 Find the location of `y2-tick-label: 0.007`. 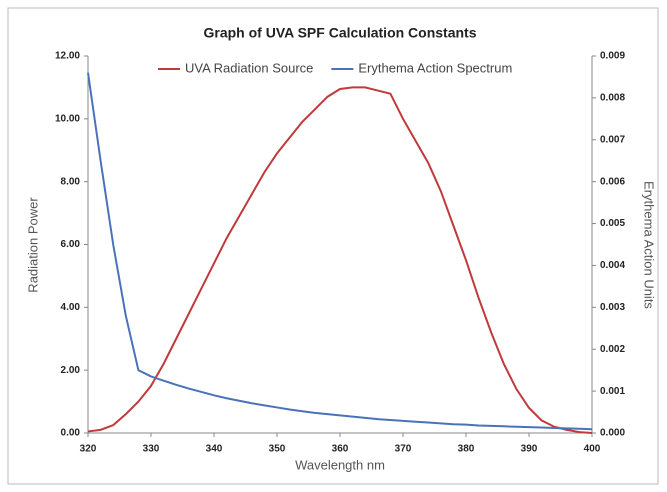

y2-tick-label: 0.007 is located at coordinates (612, 139).